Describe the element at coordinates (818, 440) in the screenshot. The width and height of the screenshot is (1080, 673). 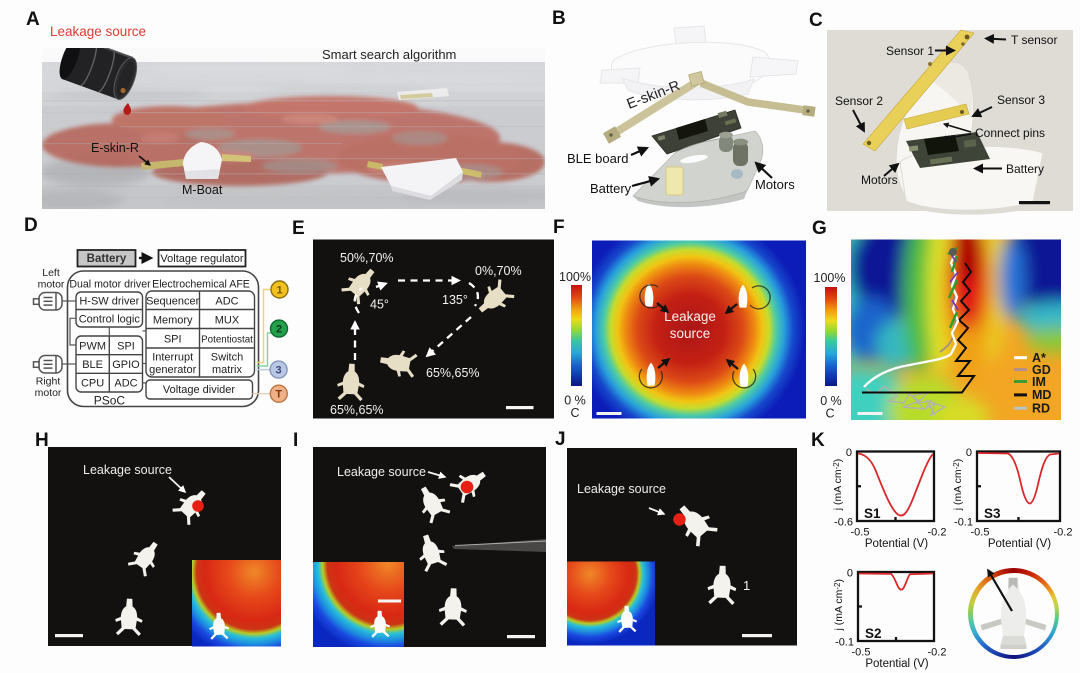
I see `svg-text: K` at that location.